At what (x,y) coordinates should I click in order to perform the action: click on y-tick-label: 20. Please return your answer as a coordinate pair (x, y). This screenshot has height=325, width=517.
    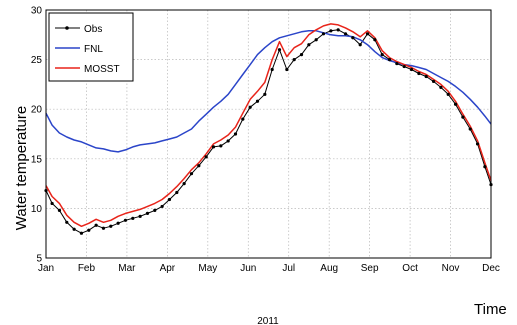
    Looking at the image, I should click on (37, 110).